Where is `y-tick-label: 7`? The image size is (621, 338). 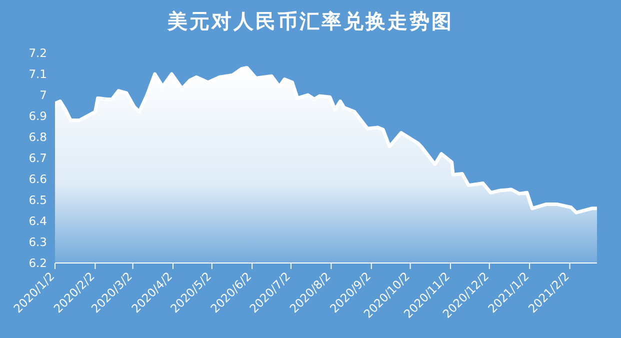
y-tick-label: 7 is located at coordinates (43, 95).